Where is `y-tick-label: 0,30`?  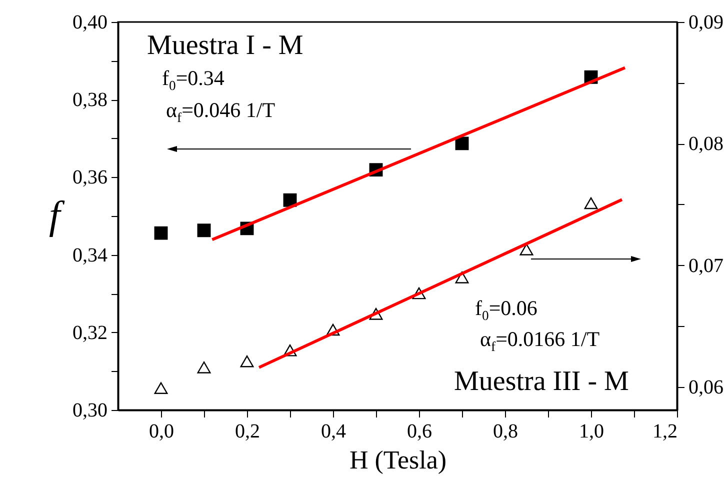
y-tick-label: 0,30 is located at coordinates (90, 411).